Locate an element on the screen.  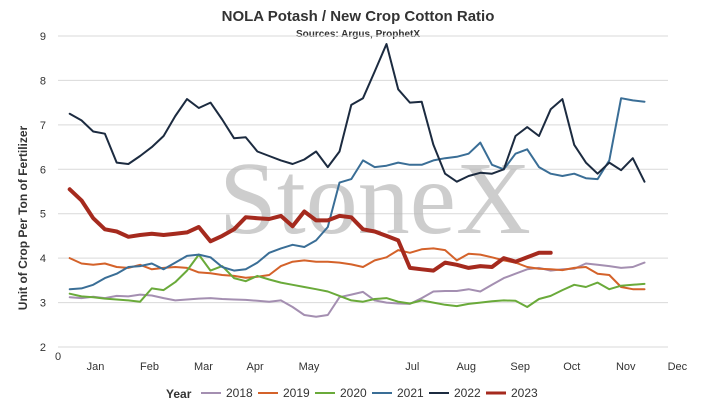
x-tick-label-jul: Jul is located at coordinates (412, 367).